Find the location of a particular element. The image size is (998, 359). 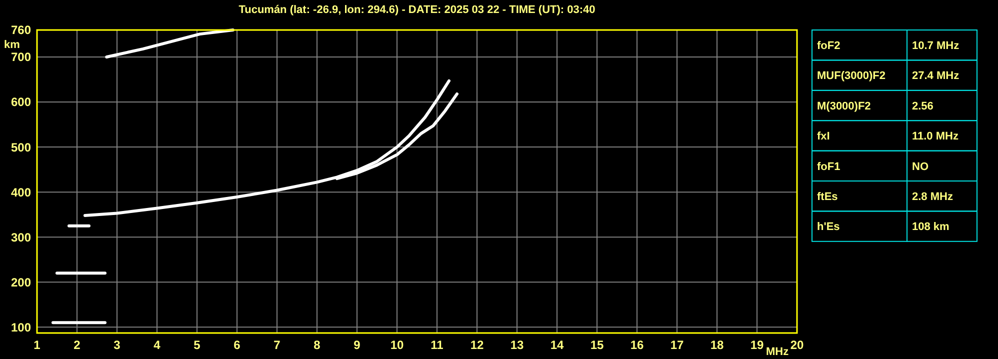

x-tick-label: 9 is located at coordinates (357, 345).